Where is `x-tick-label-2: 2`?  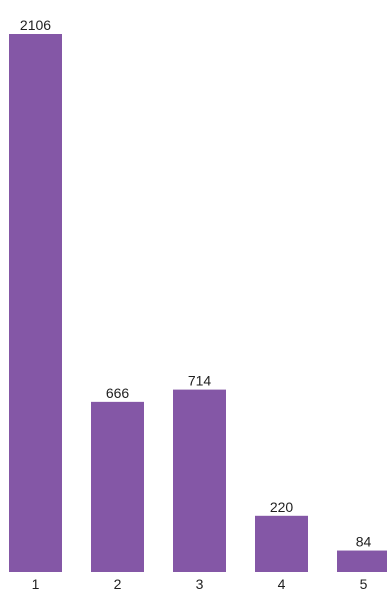
x-tick-label-2: 2 is located at coordinates (118, 584).